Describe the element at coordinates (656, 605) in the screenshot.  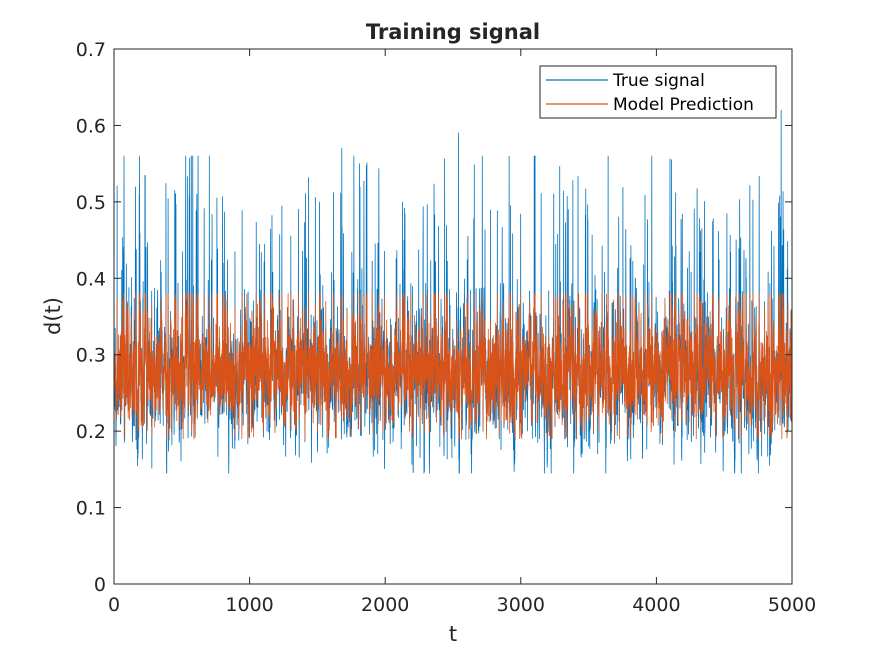
I see `x-tick-label: 4000` at that location.